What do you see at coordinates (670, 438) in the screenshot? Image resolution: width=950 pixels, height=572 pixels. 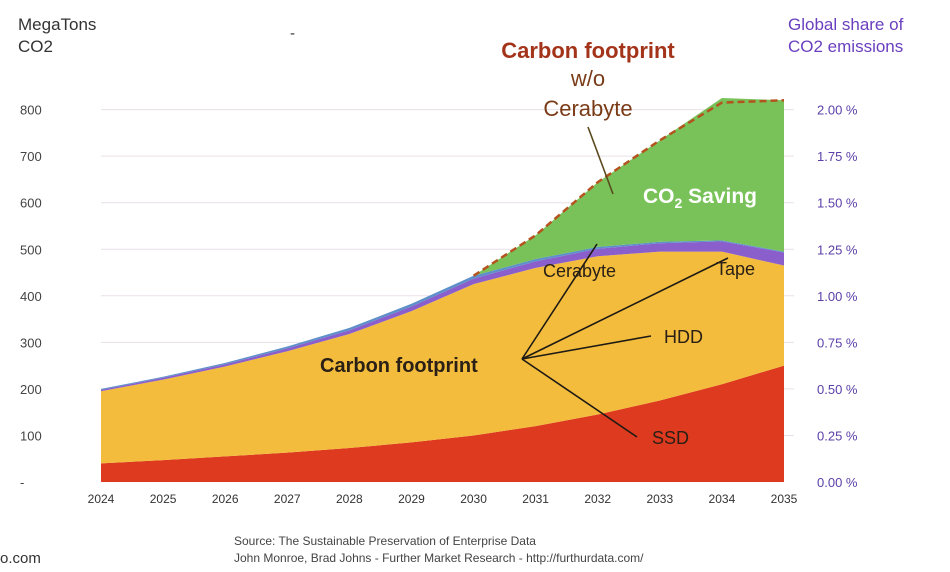 I see `annotation-ssd: SSD` at bounding box center [670, 438].